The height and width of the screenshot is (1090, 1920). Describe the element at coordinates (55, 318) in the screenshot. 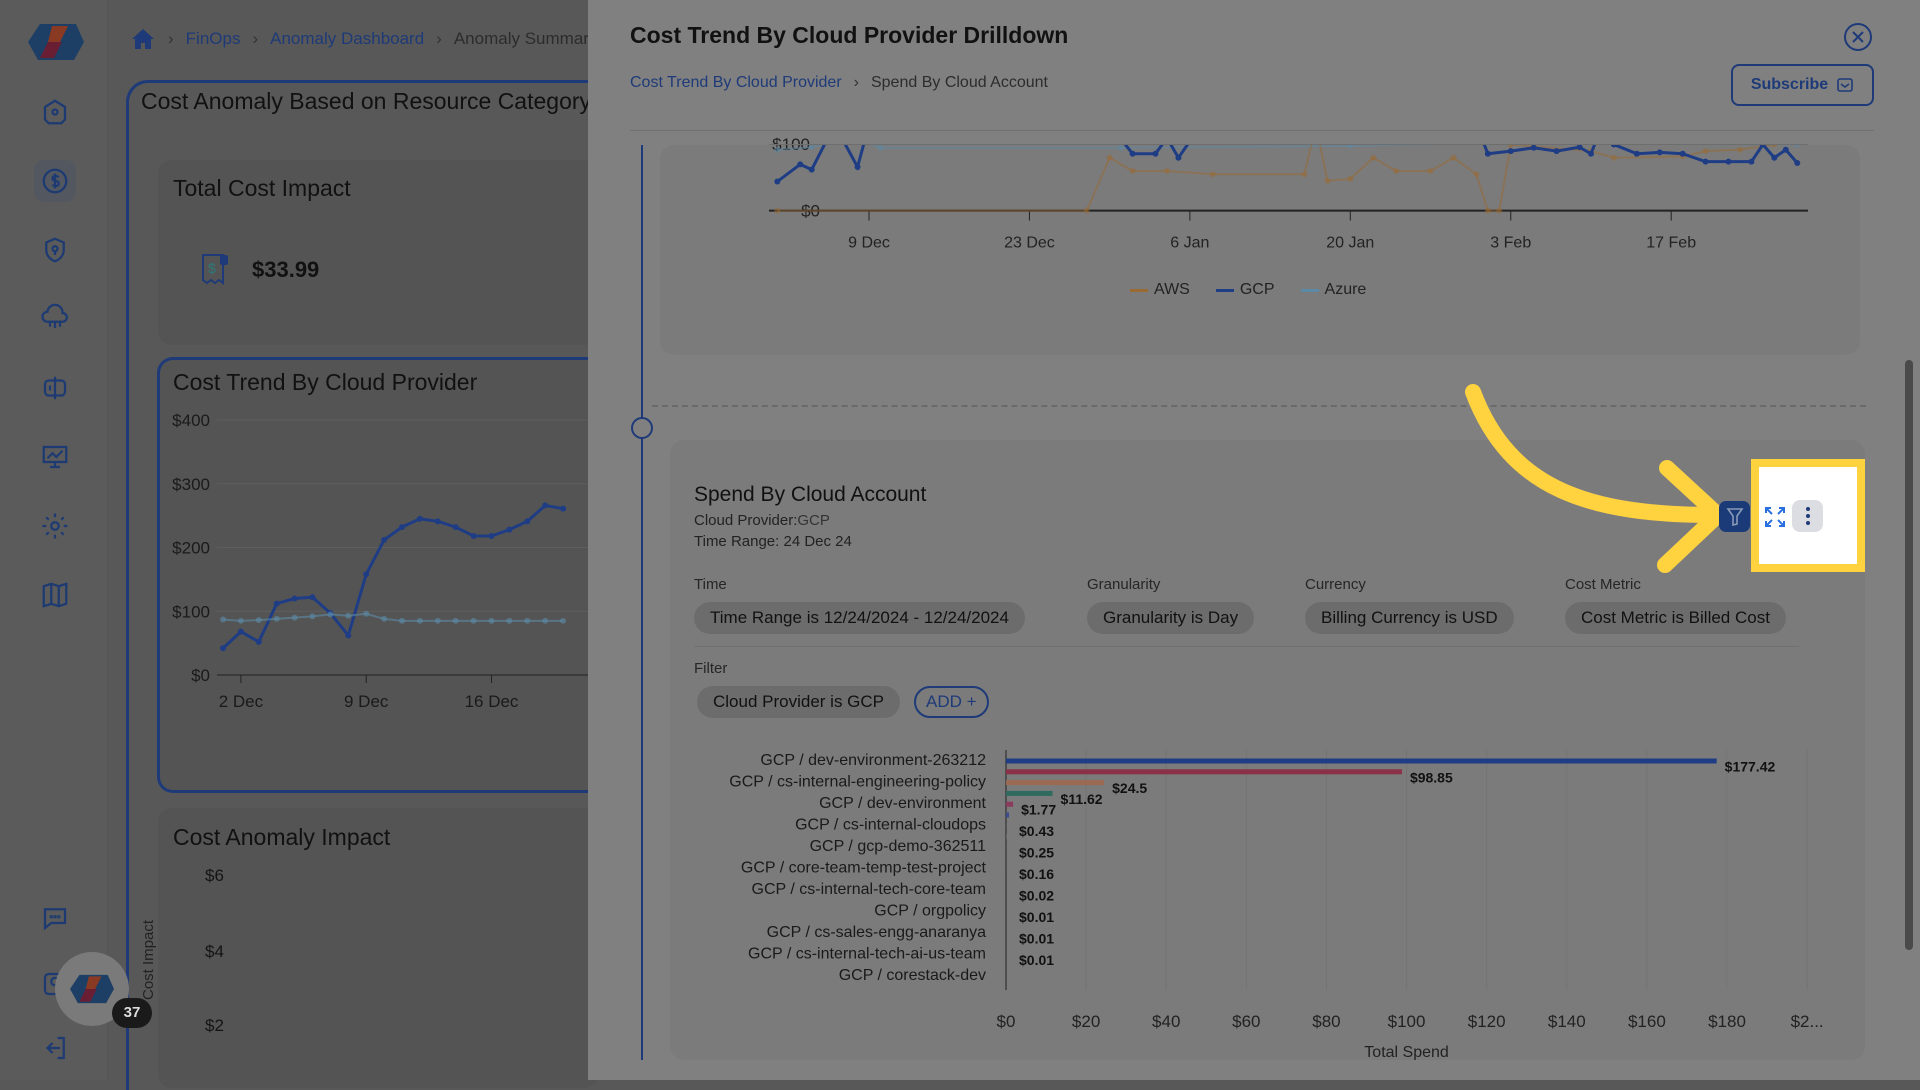

I see `cloud-network-icon` at that location.